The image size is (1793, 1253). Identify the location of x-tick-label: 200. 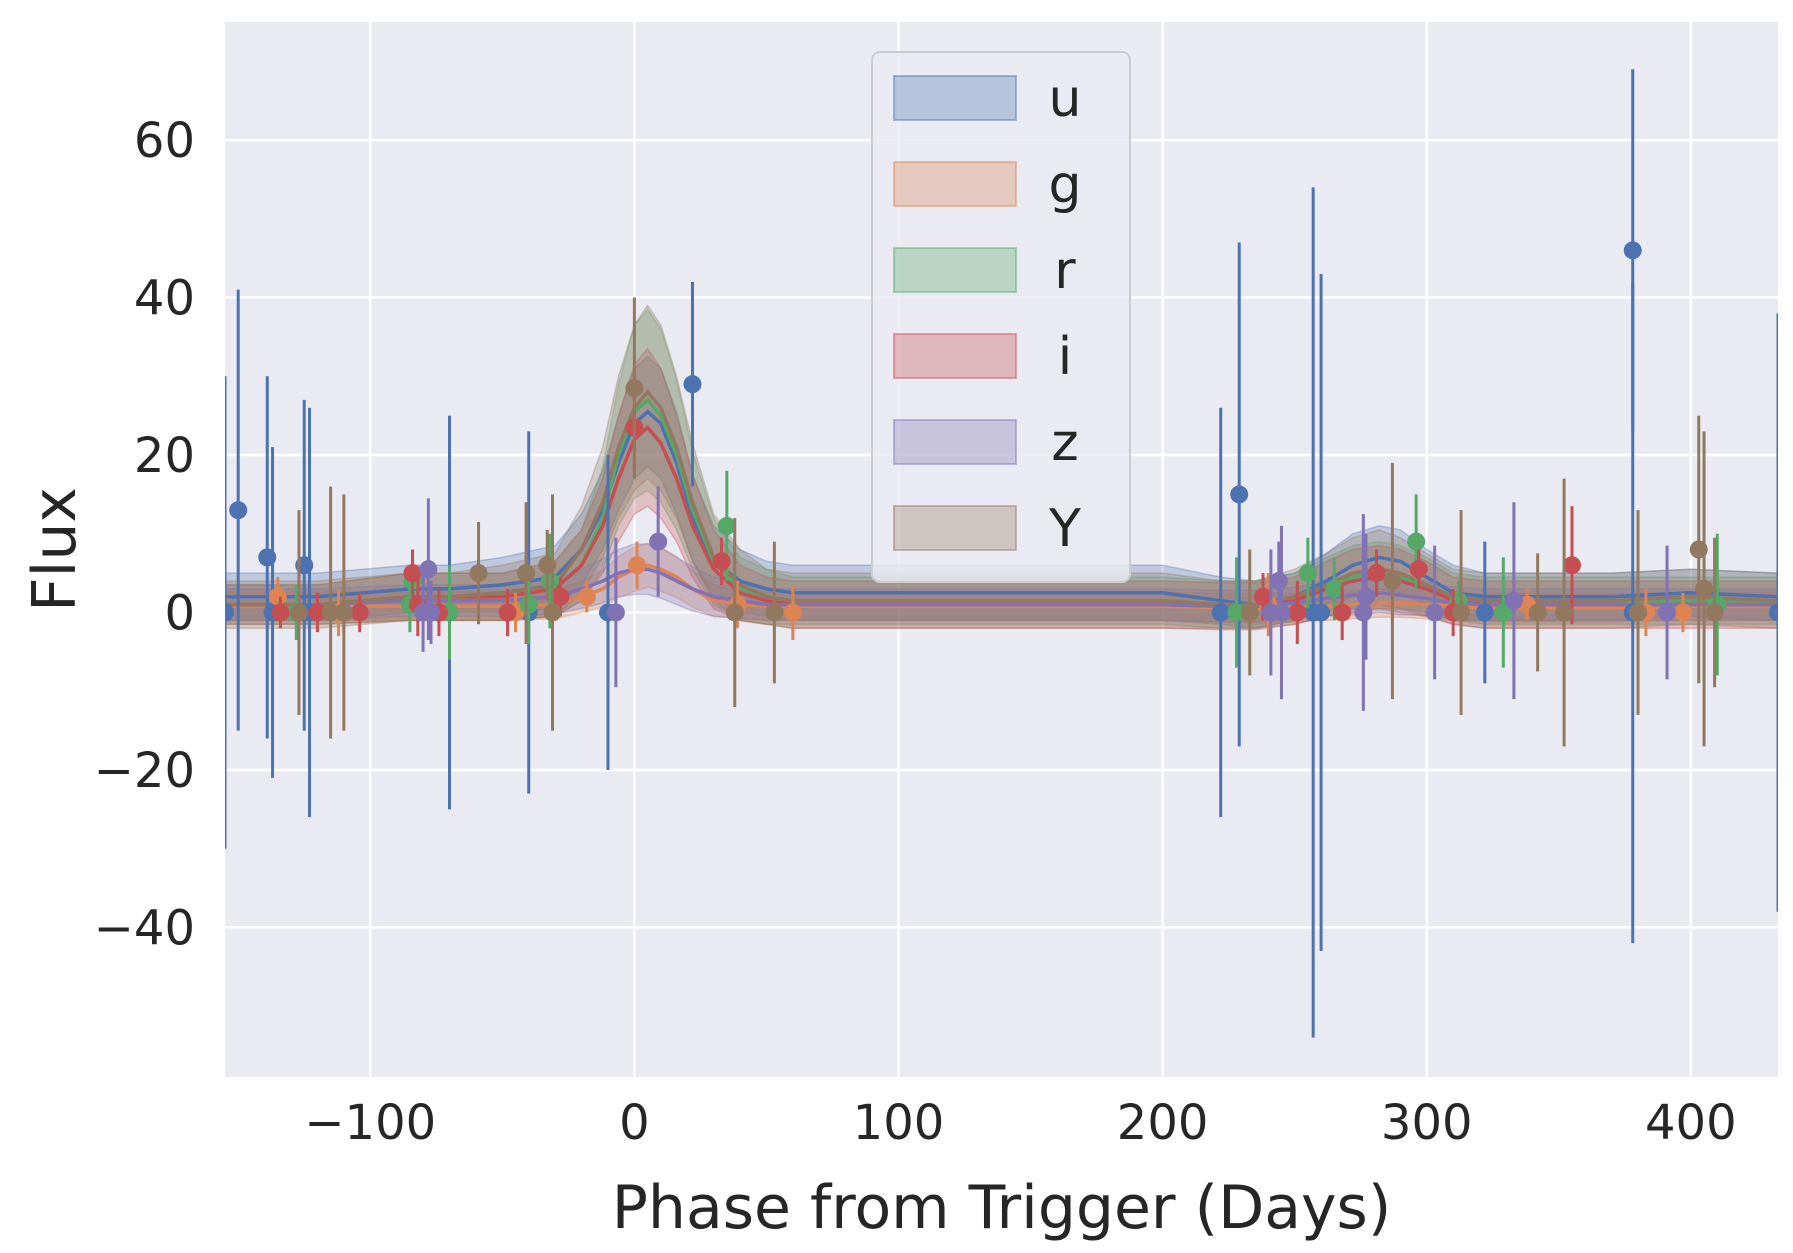
(1163, 1123).